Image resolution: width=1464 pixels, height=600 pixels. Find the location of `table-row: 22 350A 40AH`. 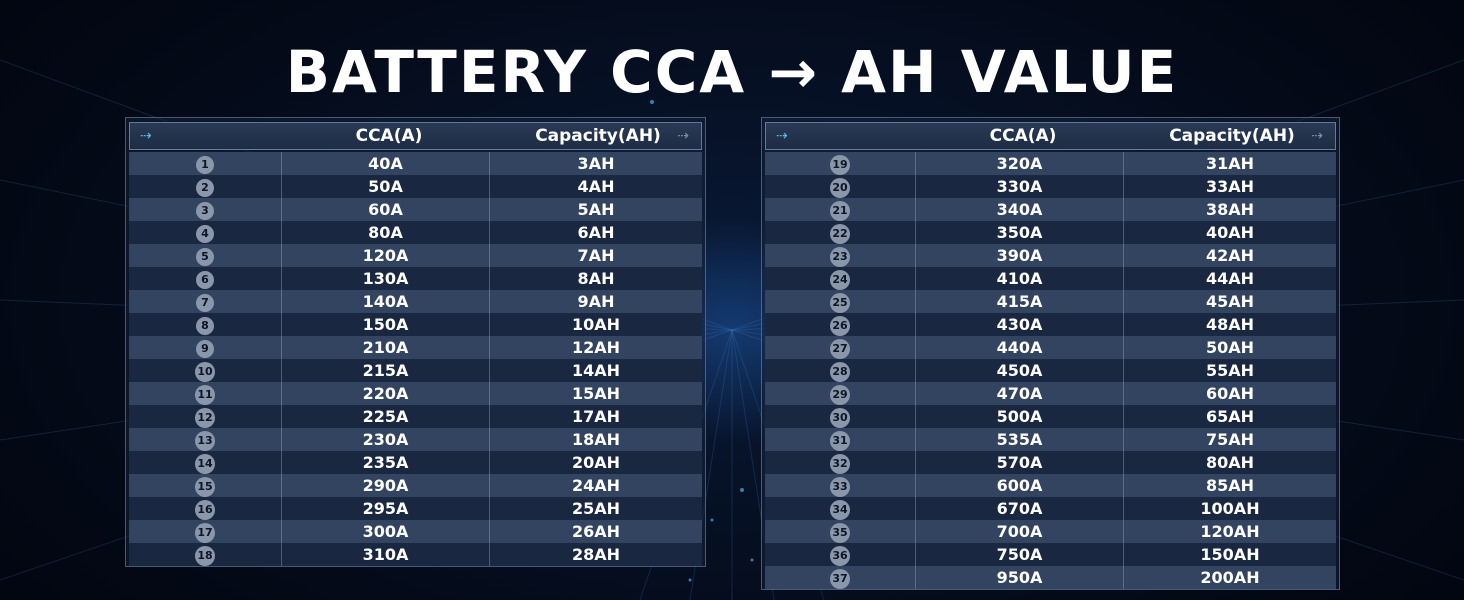

table-row: 22 350A 40AH is located at coordinates (1050, 232).